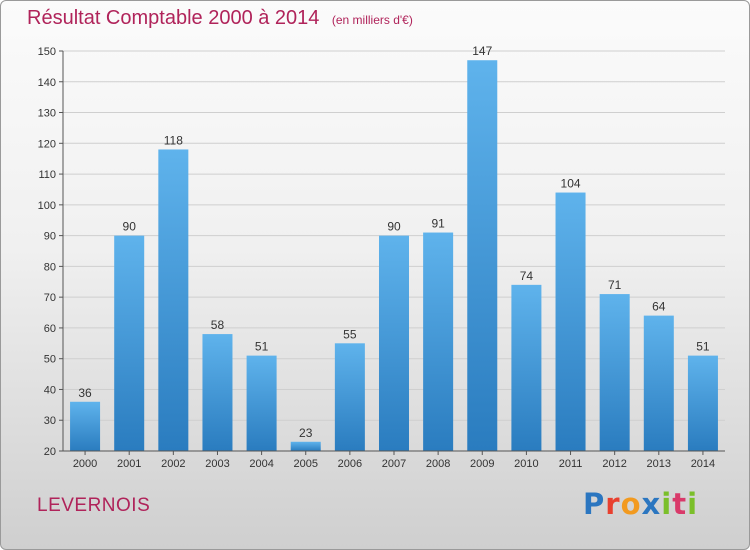 Image resolution: width=750 pixels, height=550 pixels. What do you see at coordinates (47, 206) in the screenshot?
I see `y-tick-label: 100` at bounding box center [47, 206].